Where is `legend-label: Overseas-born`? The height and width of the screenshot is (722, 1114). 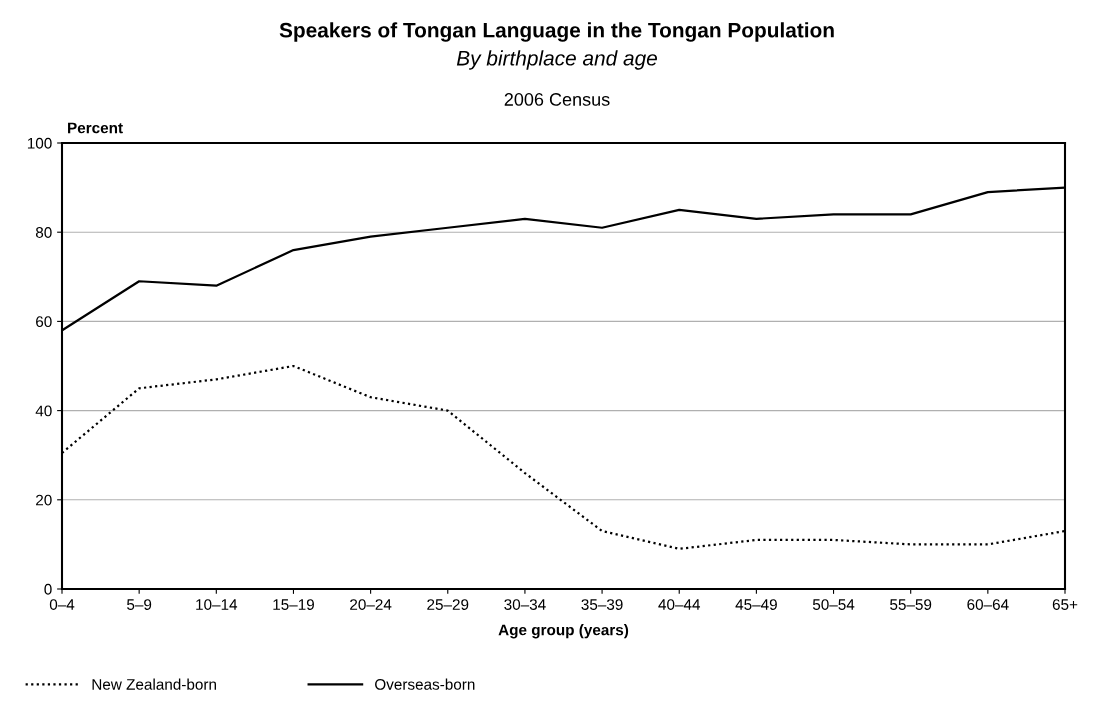
legend-label: Overseas-born is located at coordinates (425, 684).